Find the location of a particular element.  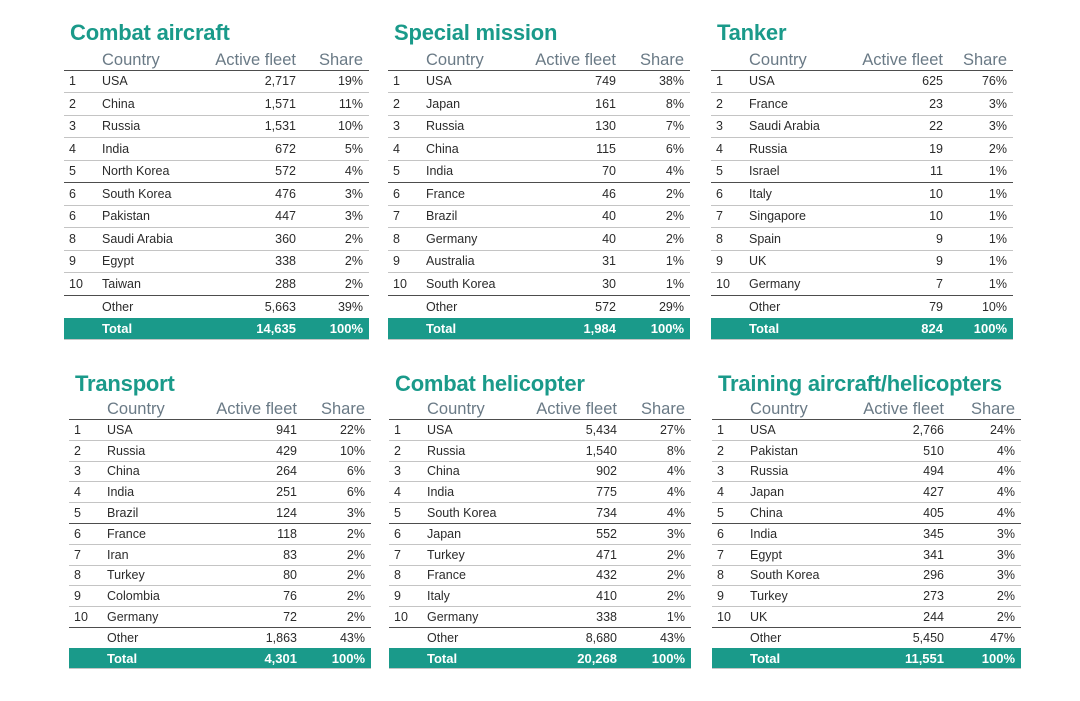

table-row: 2 Russia 1,540 8% is located at coordinates (540, 451).